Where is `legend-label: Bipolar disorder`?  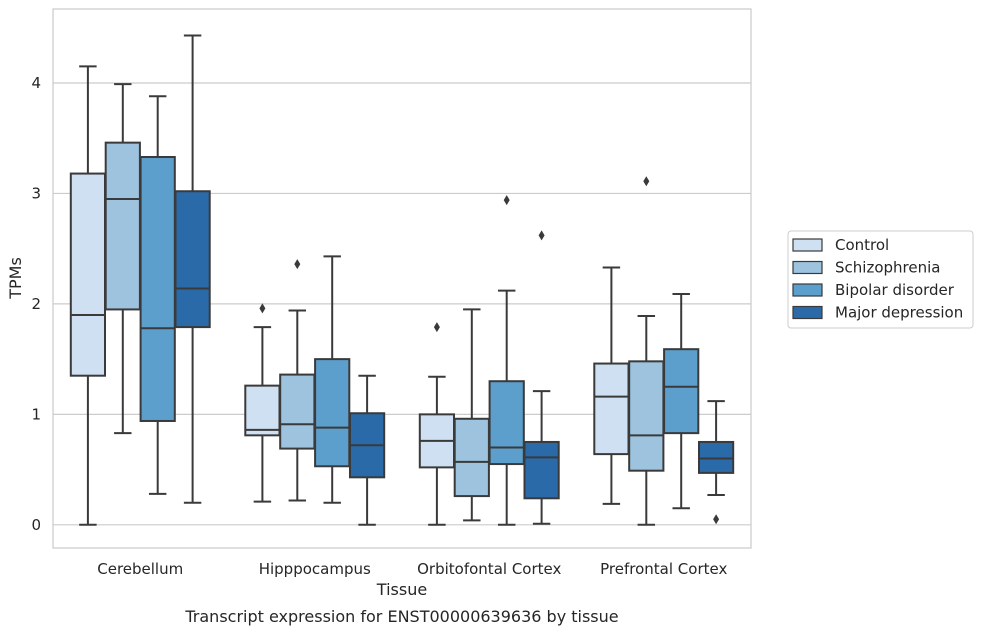 legend-label: Bipolar disorder is located at coordinates (895, 290).